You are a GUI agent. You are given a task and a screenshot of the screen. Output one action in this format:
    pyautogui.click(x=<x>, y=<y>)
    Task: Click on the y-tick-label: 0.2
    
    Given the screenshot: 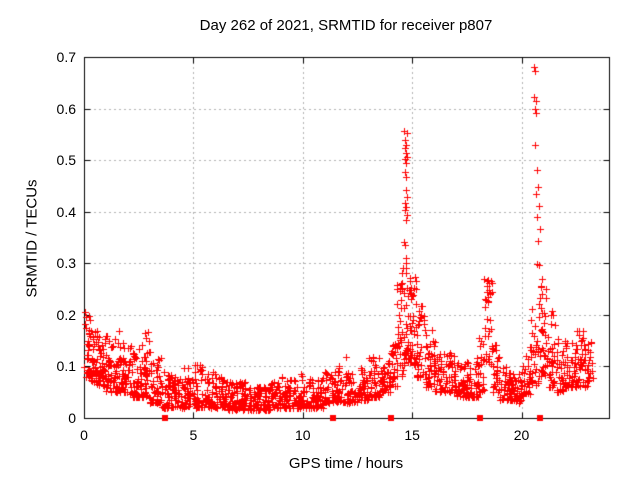 What is the action you would take?
    pyautogui.click(x=66, y=314)
    